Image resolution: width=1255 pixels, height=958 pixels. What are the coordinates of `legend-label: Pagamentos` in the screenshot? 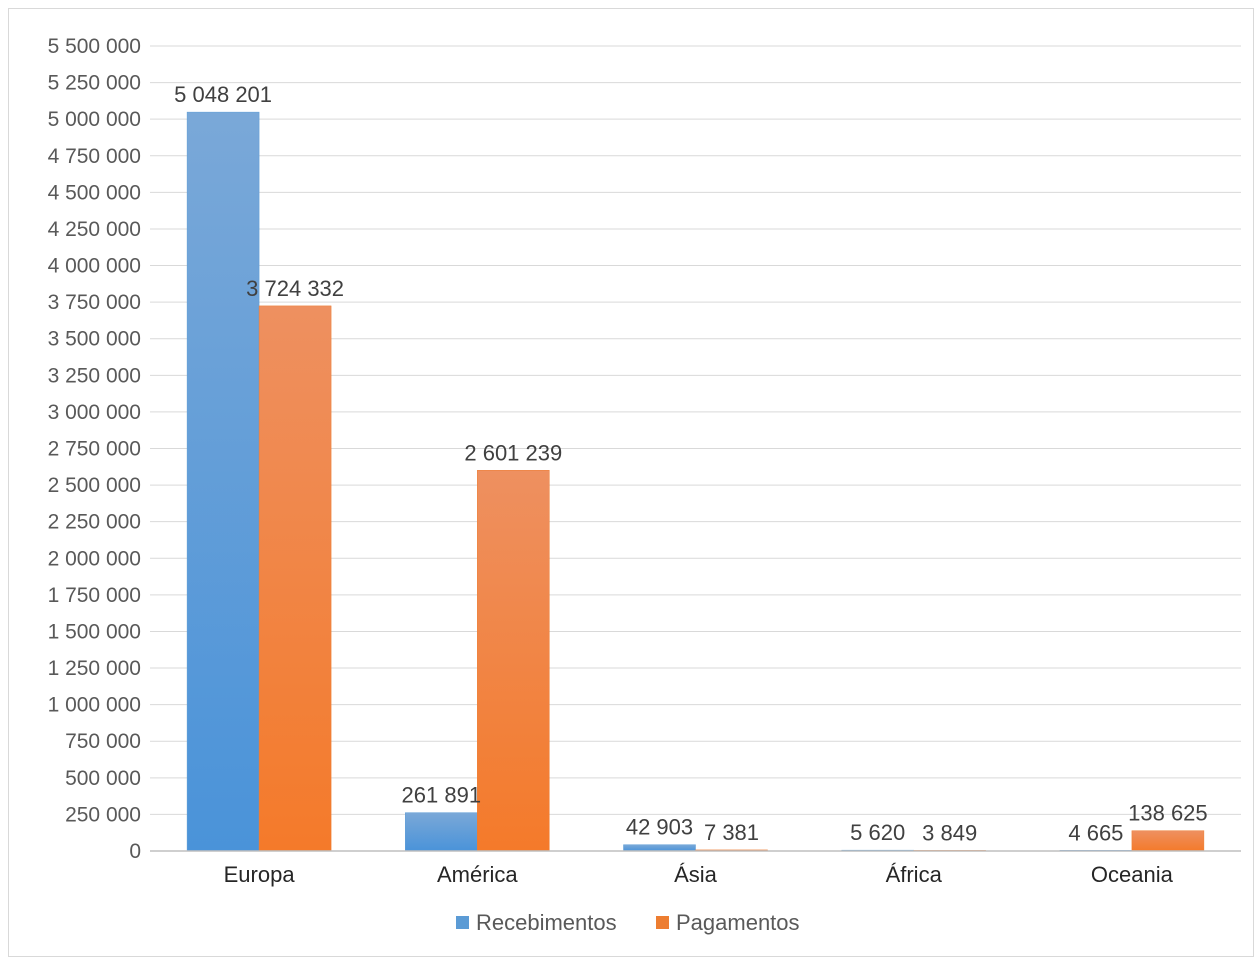 It's located at (738, 922).